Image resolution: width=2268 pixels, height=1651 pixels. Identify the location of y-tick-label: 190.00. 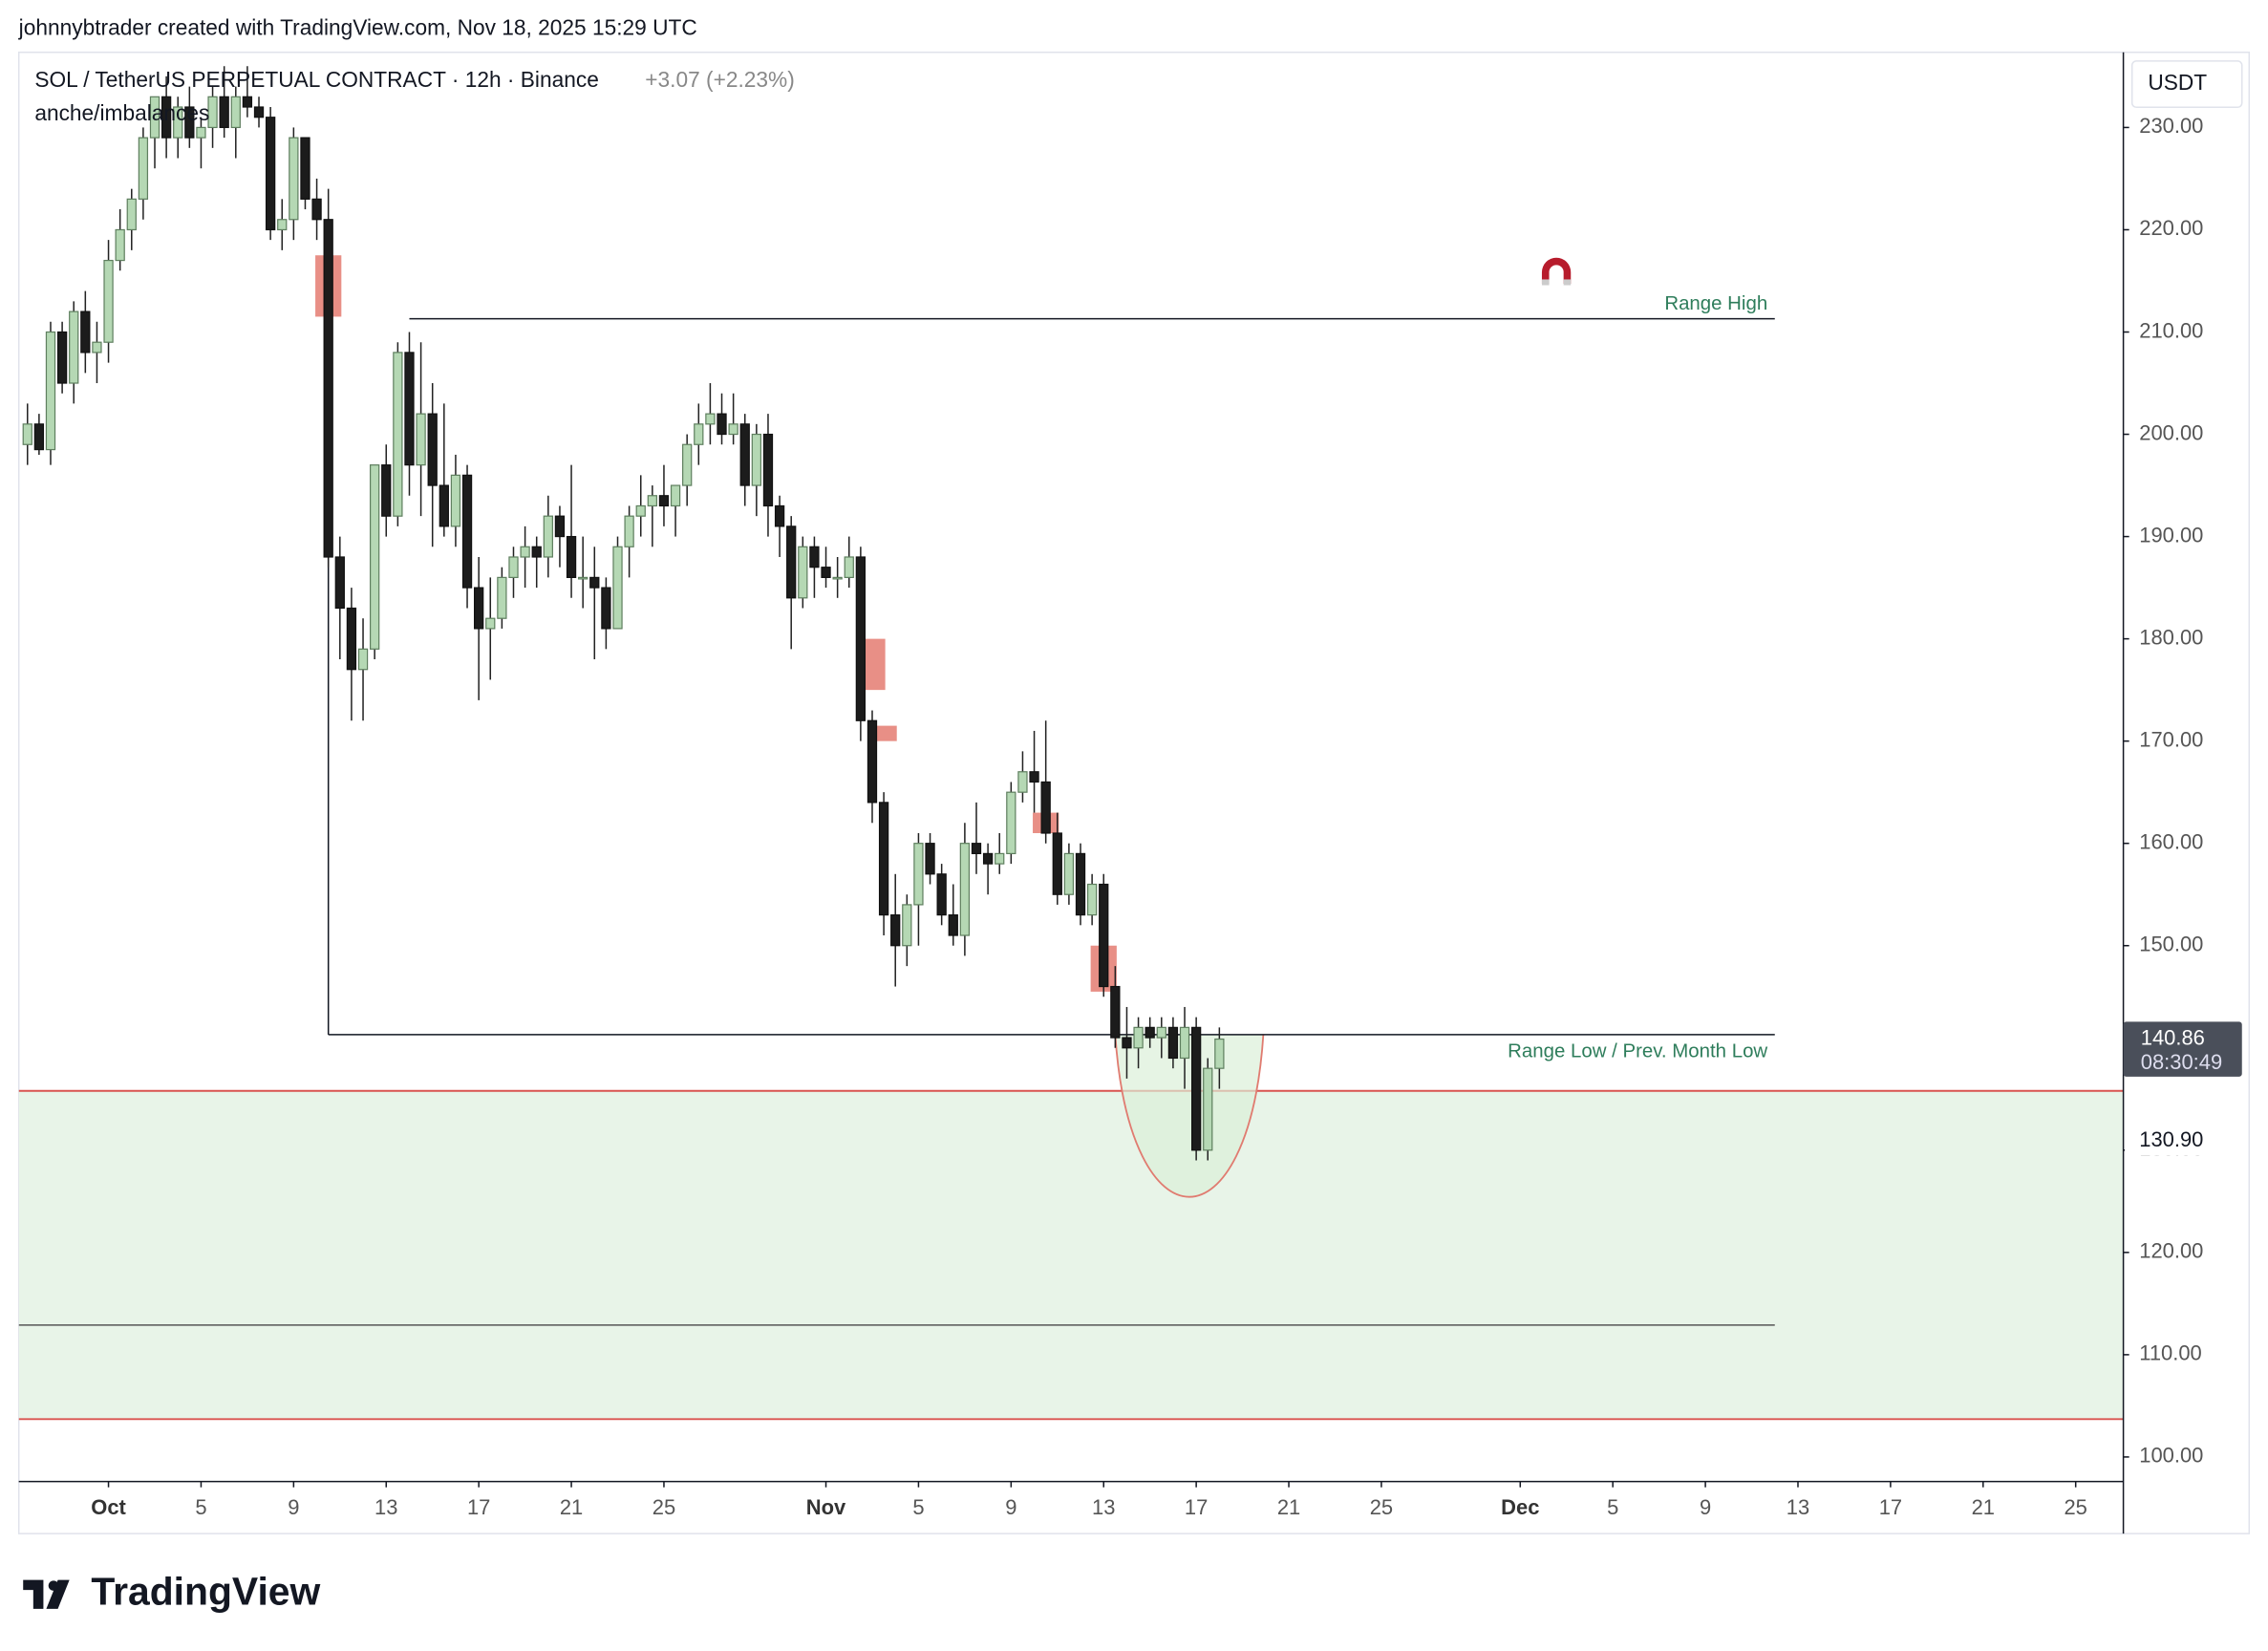
(2171, 535).